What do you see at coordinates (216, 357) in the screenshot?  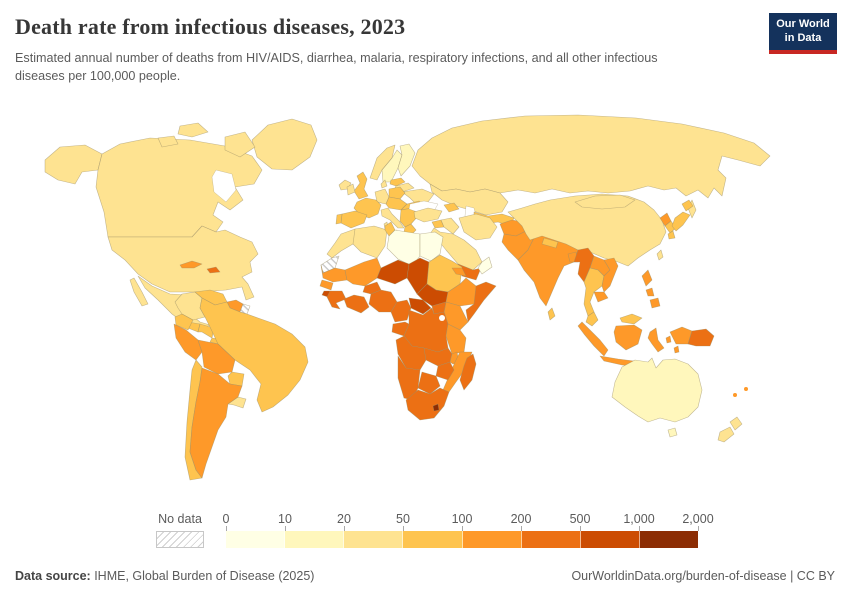 I see `country-bolivia` at bounding box center [216, 357].